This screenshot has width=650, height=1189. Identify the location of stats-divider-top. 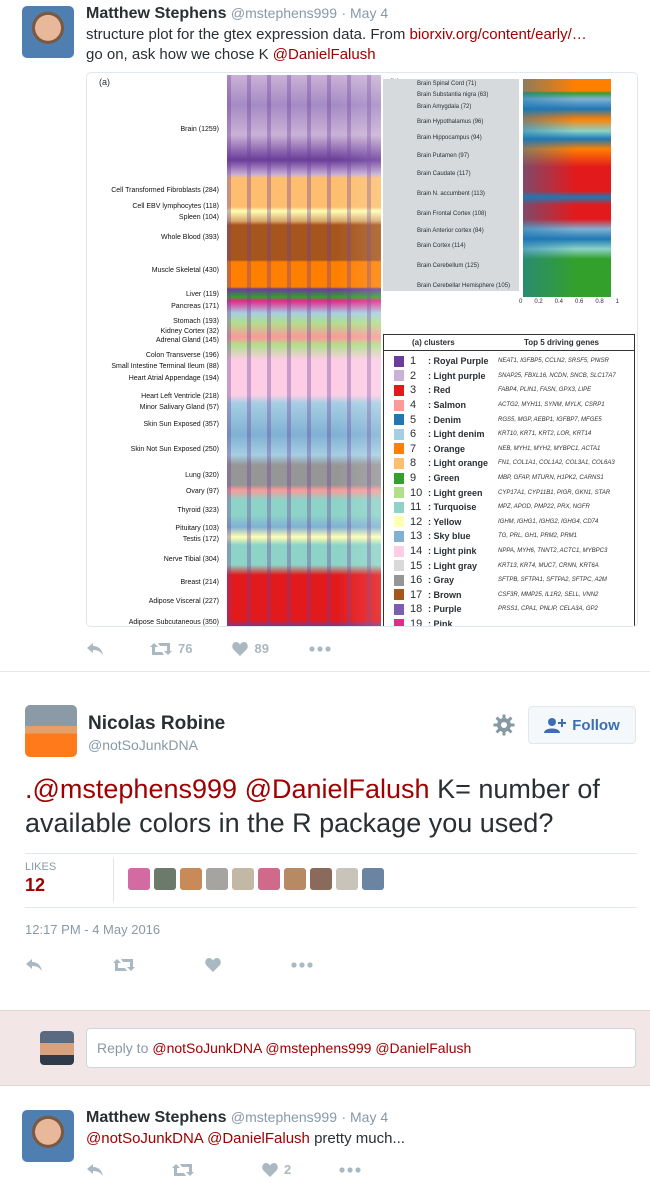
(331, 853).